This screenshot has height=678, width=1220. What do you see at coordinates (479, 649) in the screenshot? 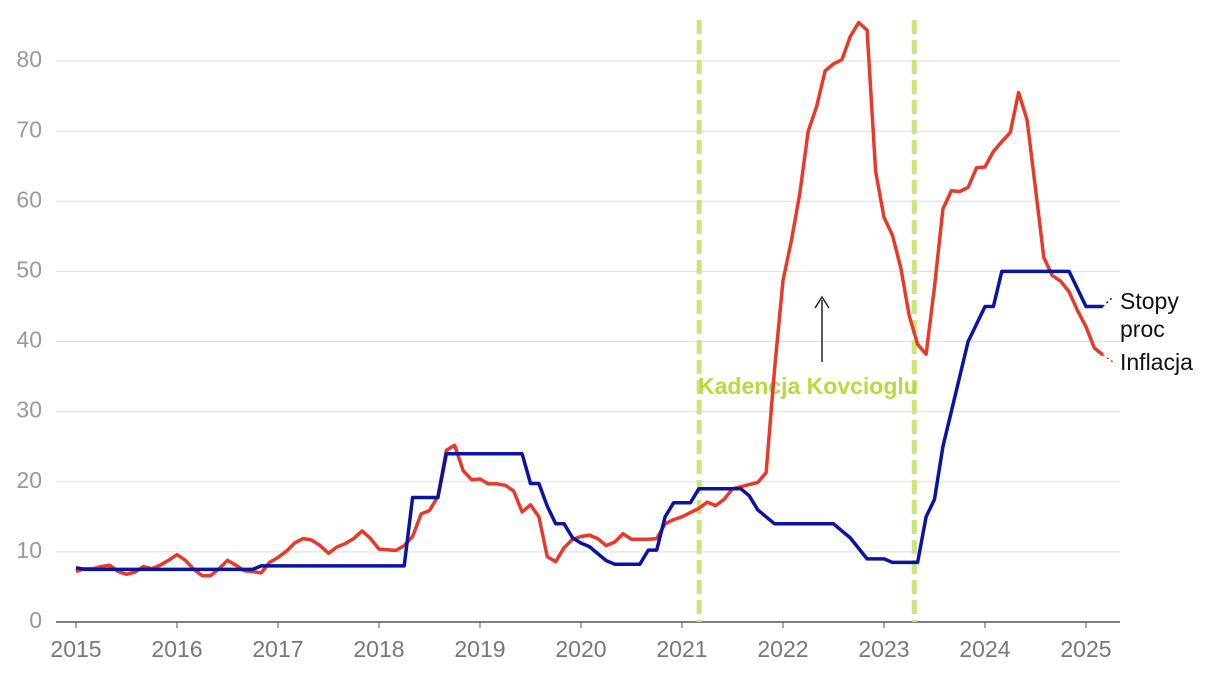
I see `x-tick-label: 2019` at bounding box center [479, 649].